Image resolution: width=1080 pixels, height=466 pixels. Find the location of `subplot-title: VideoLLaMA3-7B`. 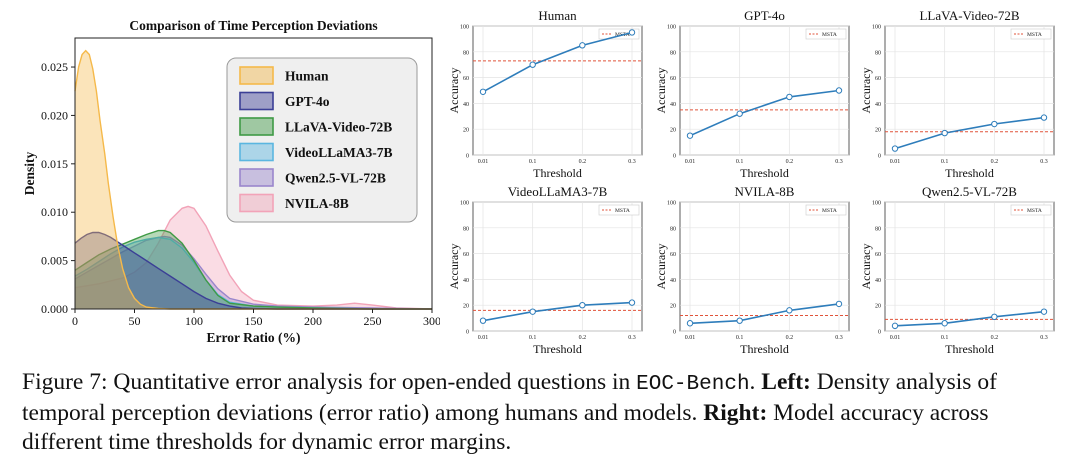

subplot-title: VideoLLaMA3-7B is located at coordinates (558, 191).